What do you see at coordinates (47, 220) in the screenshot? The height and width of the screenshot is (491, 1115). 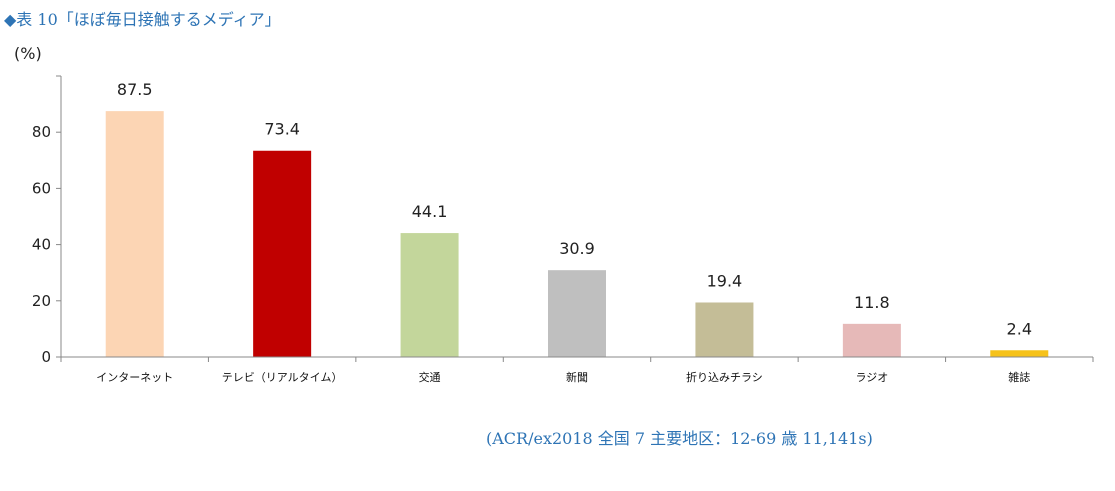 I see `y-axis: 0 20 40 60 80` at bounding box center [47, 220].